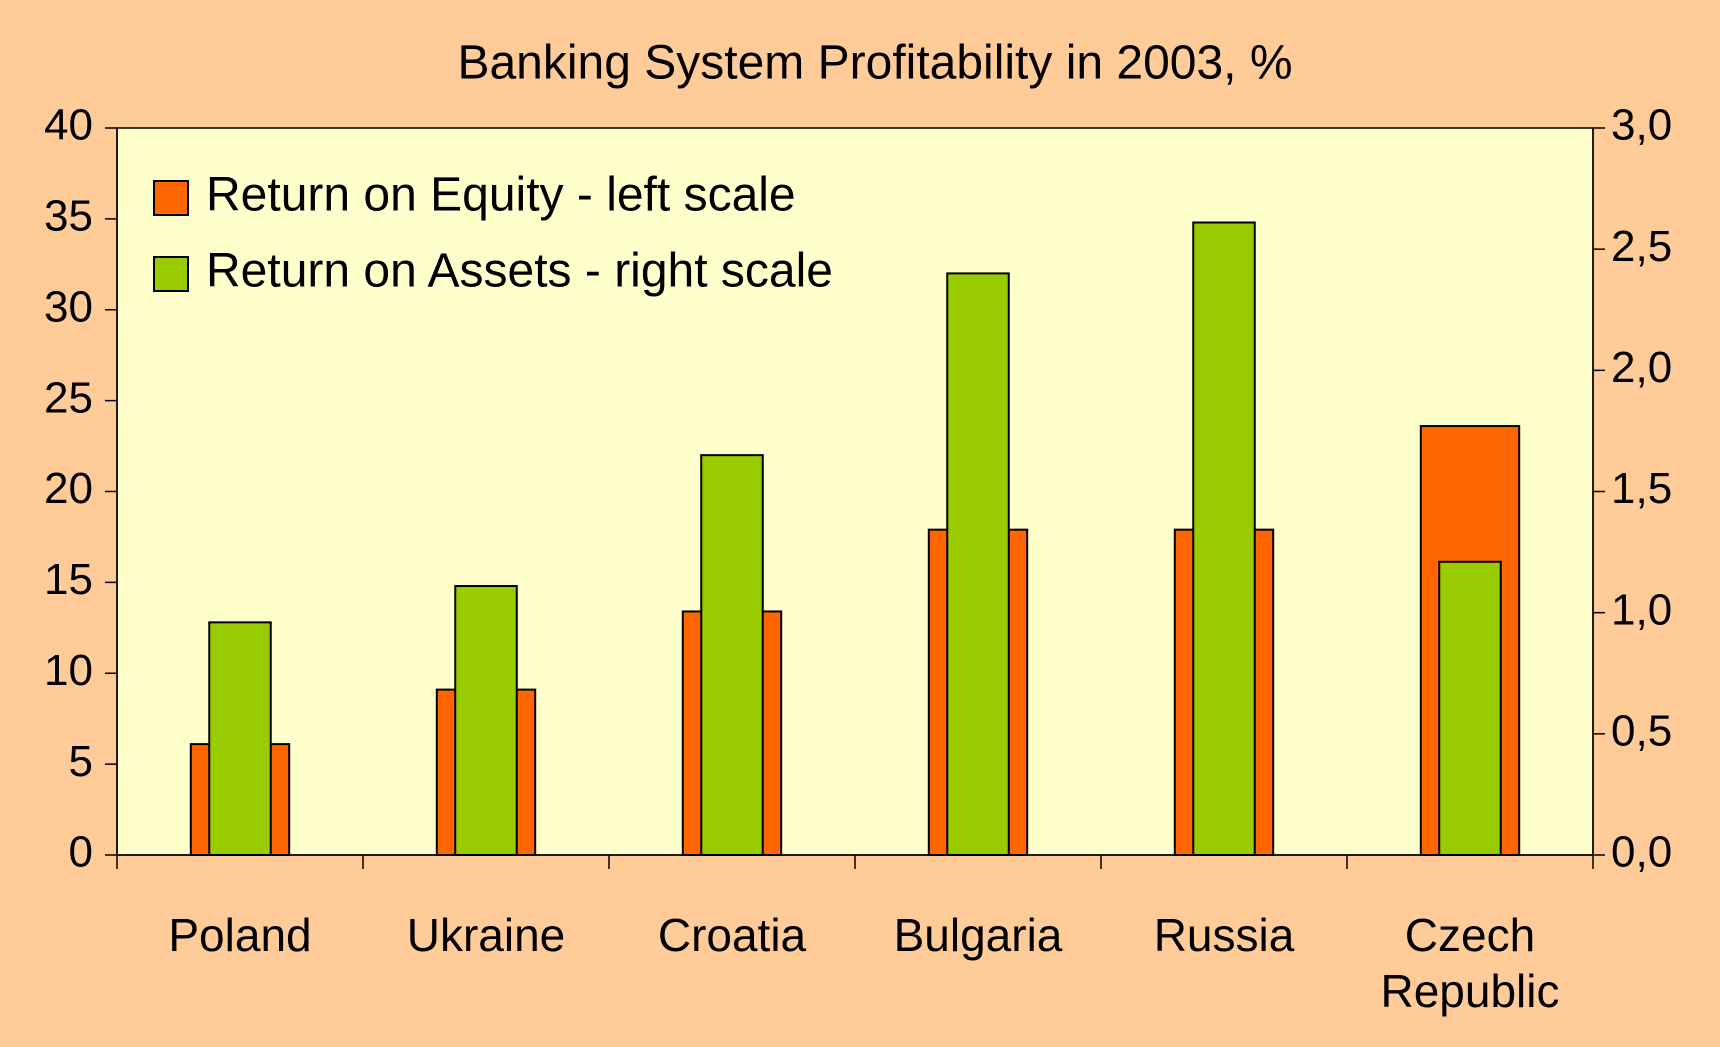 The width and height of the screenshot is (1720, 1047). I want to click on y-tick-label: 20, so click(68, 488).